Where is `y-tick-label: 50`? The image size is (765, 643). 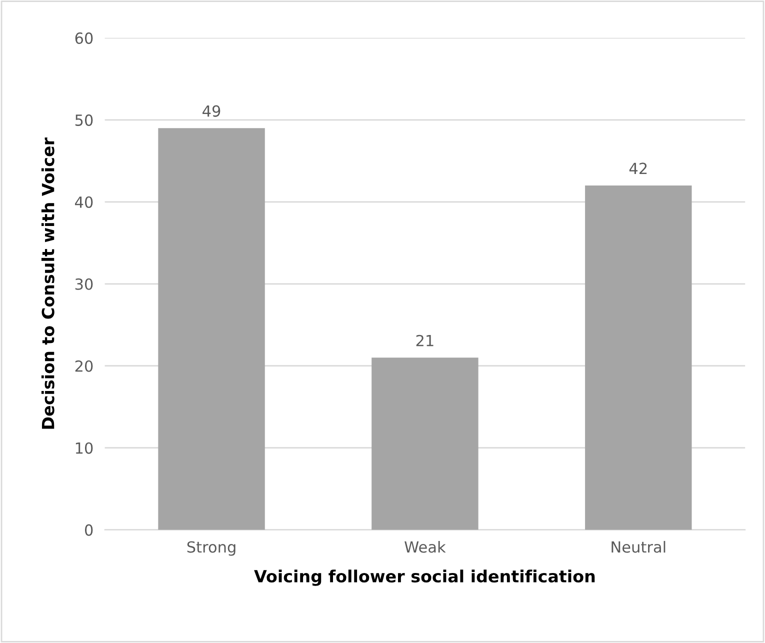 y-tick-label: 50 is located at coordinates (84, 120).